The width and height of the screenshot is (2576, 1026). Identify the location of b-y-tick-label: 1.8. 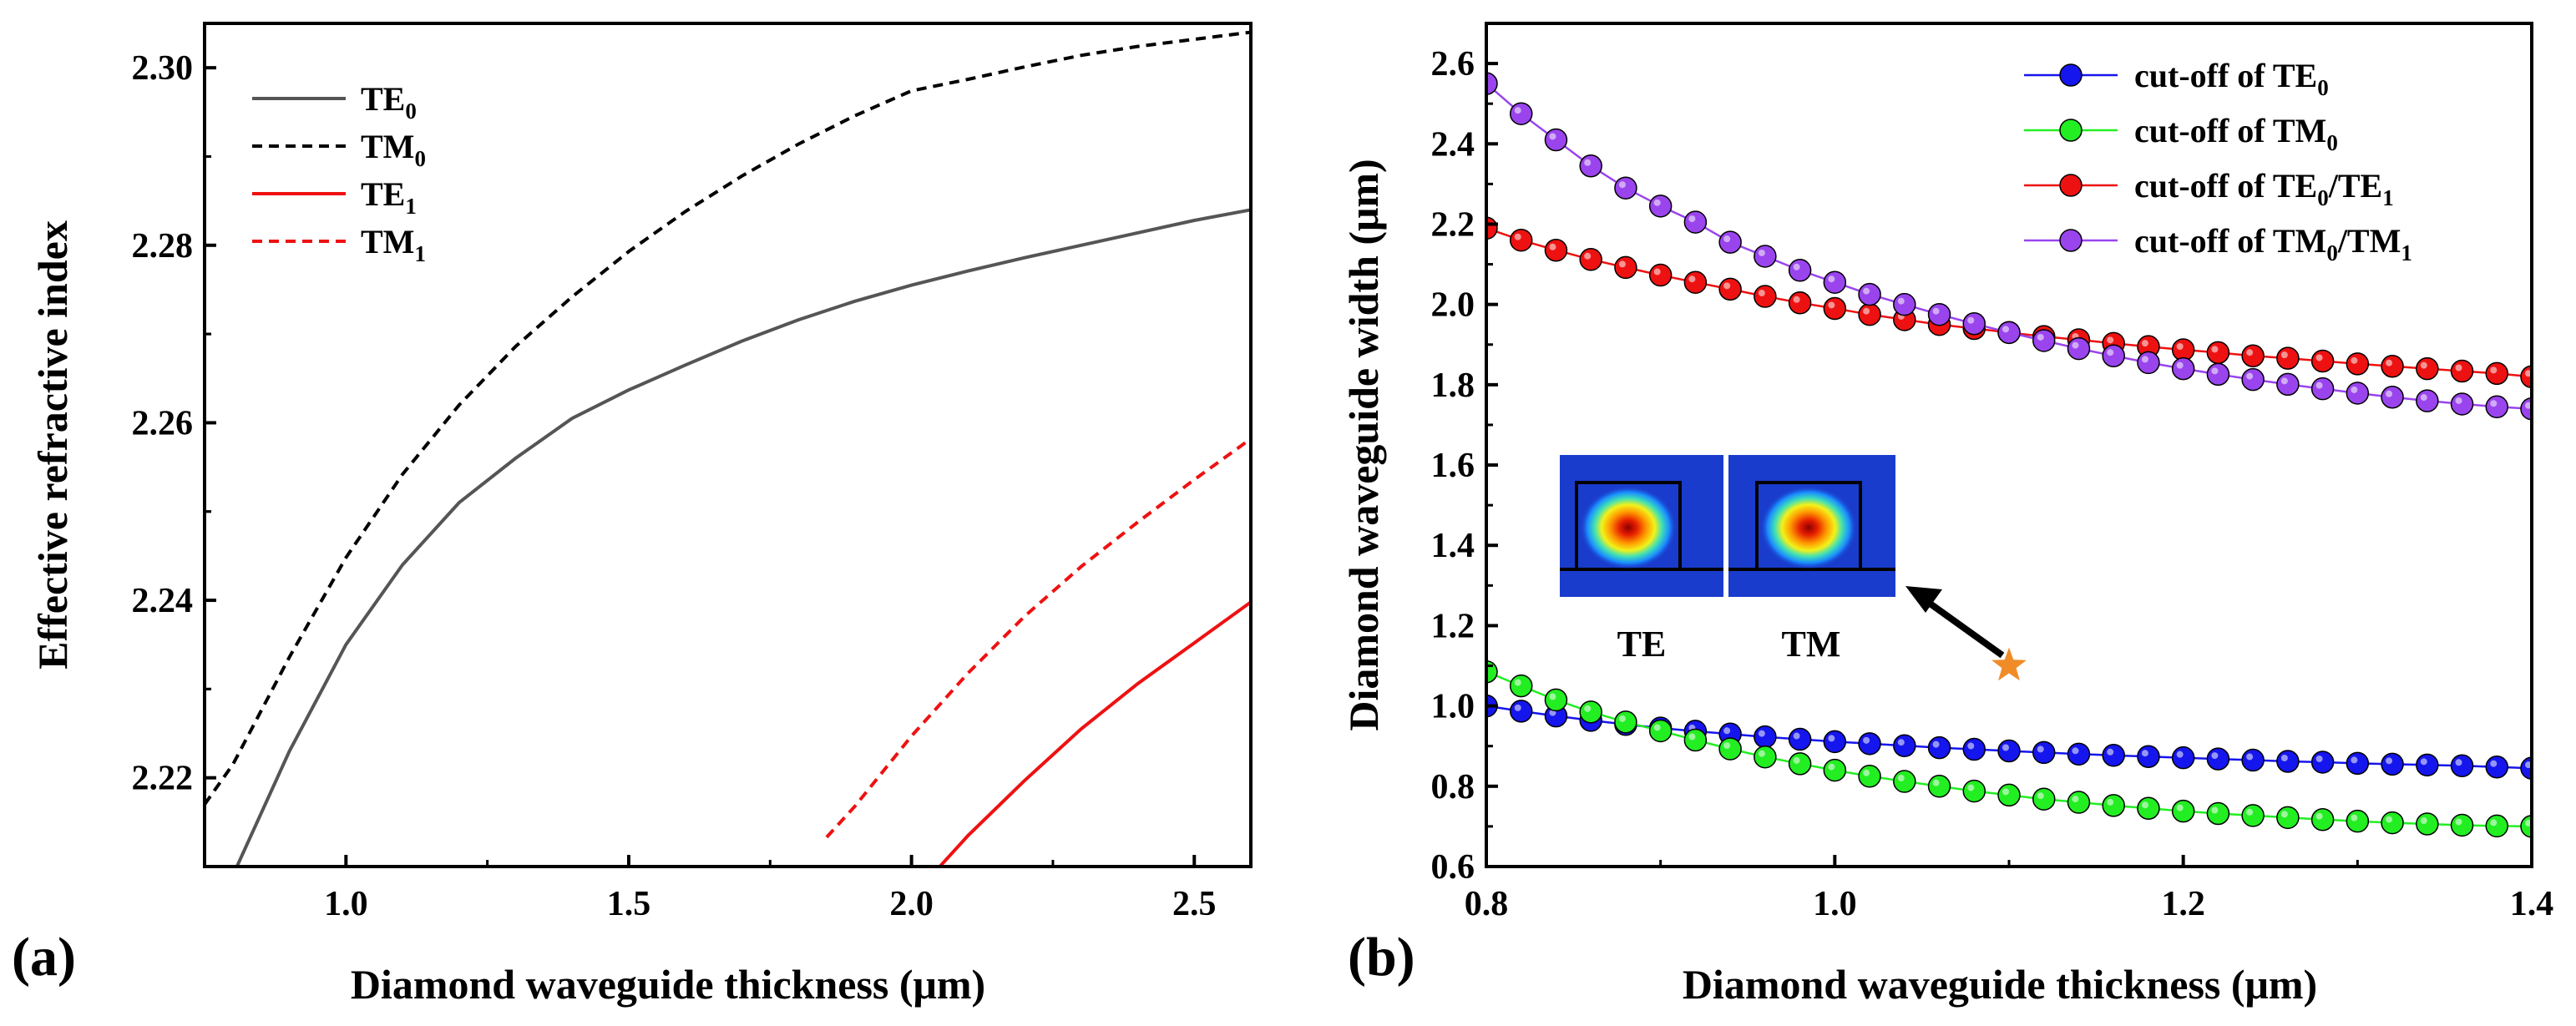
(1453, 385).